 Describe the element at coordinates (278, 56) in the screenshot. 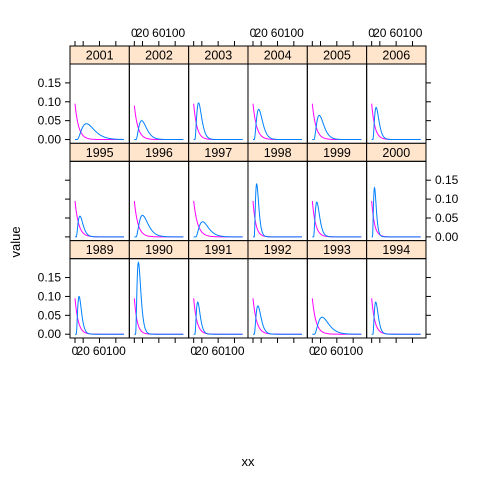

I see `strip-label-2004: 2004` at that location.